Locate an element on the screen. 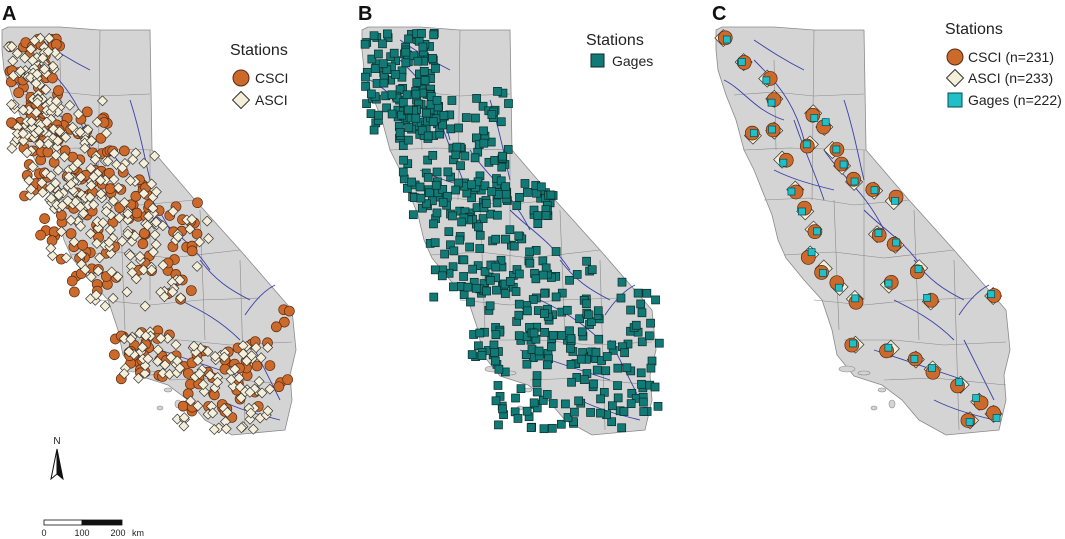 Image resolution: width=1065 pixels, height=539 pixels. legend-label-gages-b: Gages is located at coordinates (632, 61).